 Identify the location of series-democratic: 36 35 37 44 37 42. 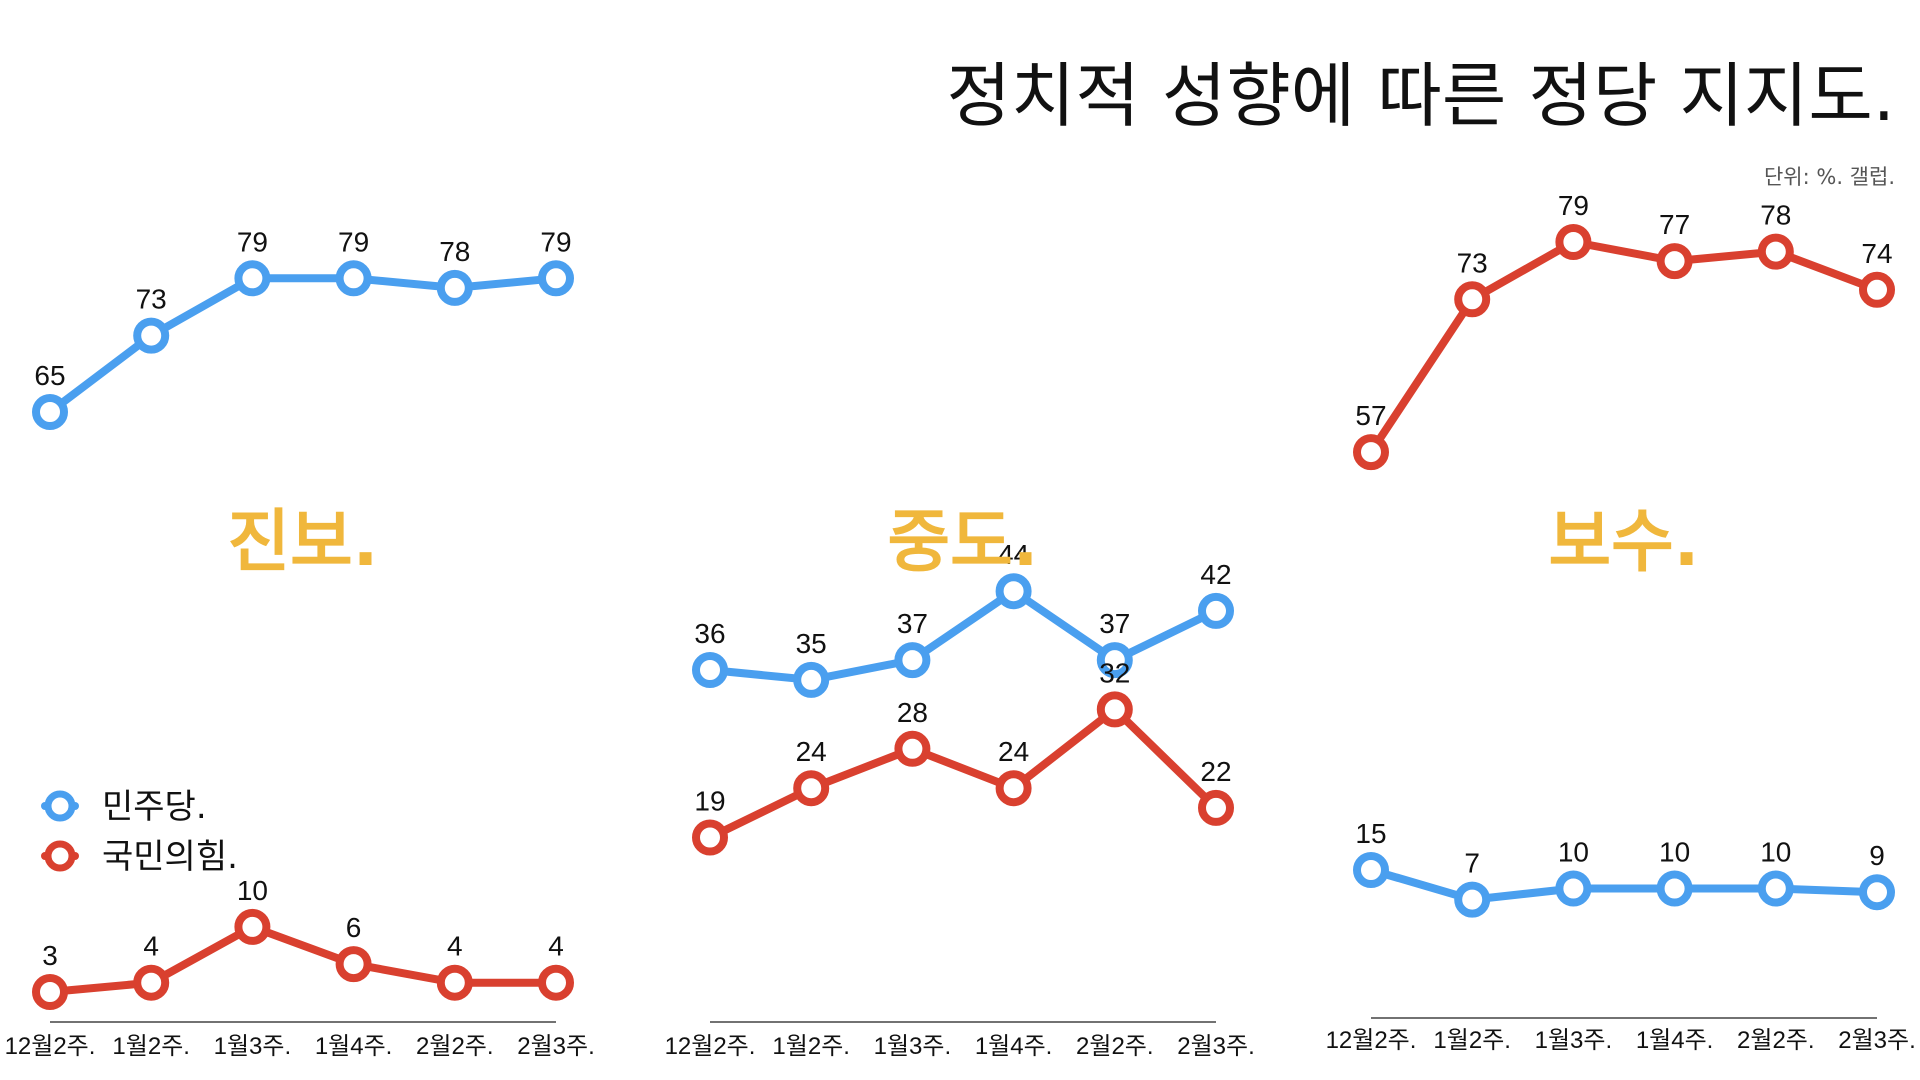
(963, 618).